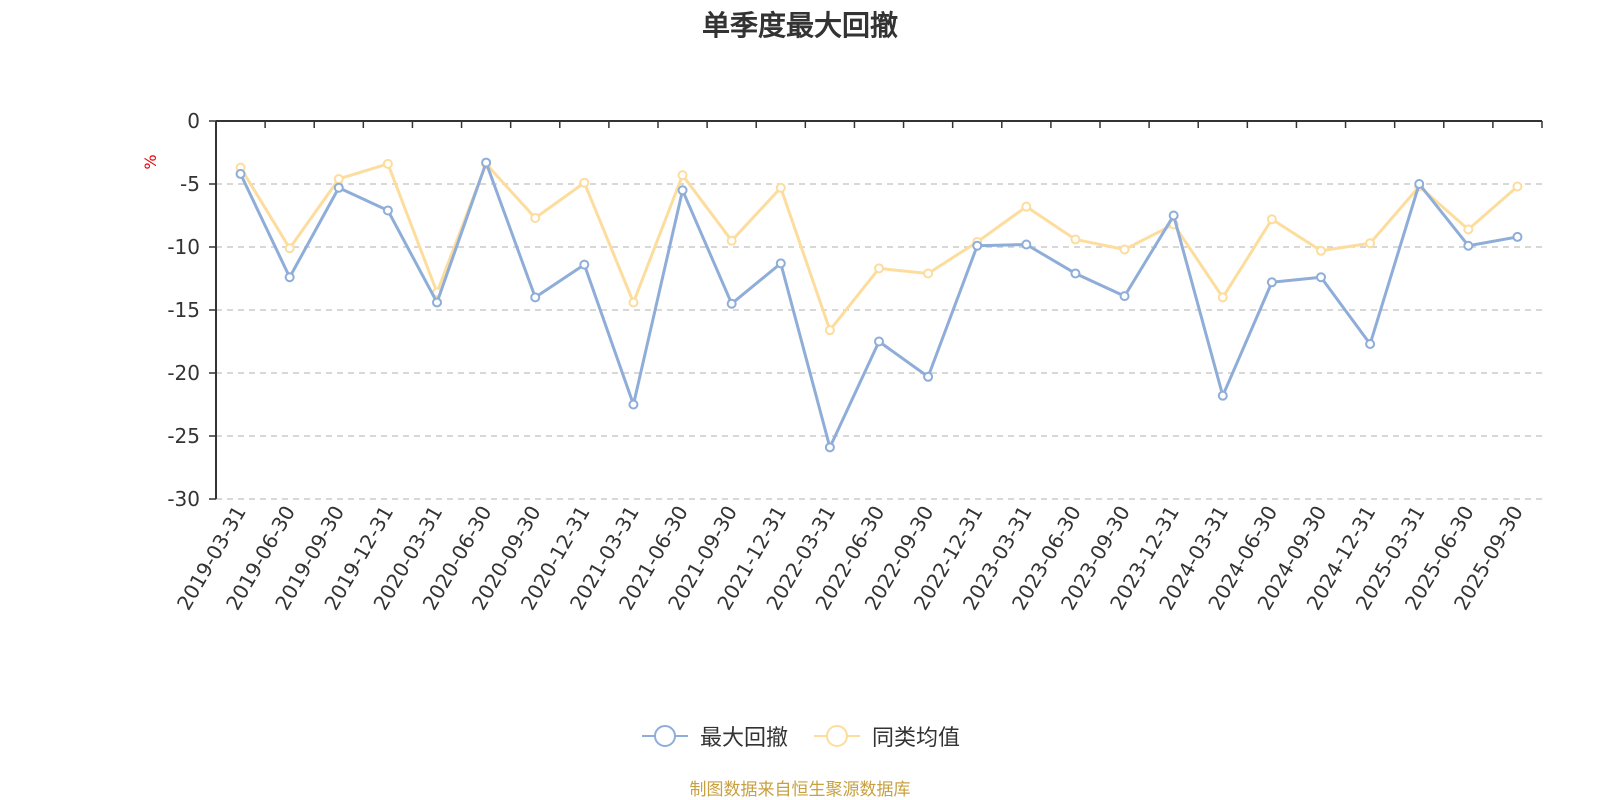  Describe the element at coordinates (916, 738) in the screenshot. I see `legend-label: 同类均值` at that location.